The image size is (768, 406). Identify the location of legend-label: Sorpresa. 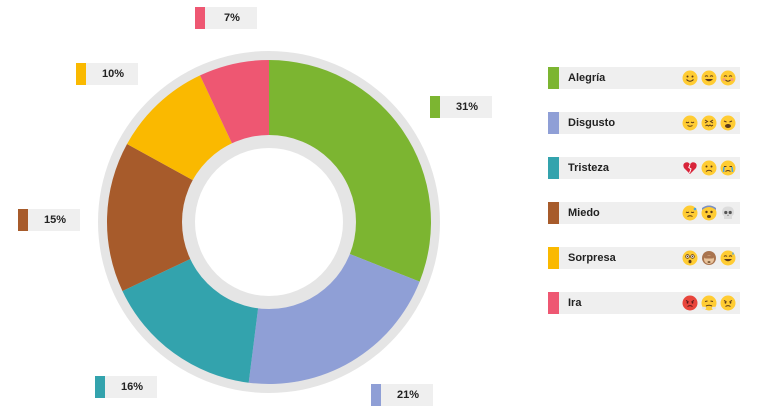
(592, 258).